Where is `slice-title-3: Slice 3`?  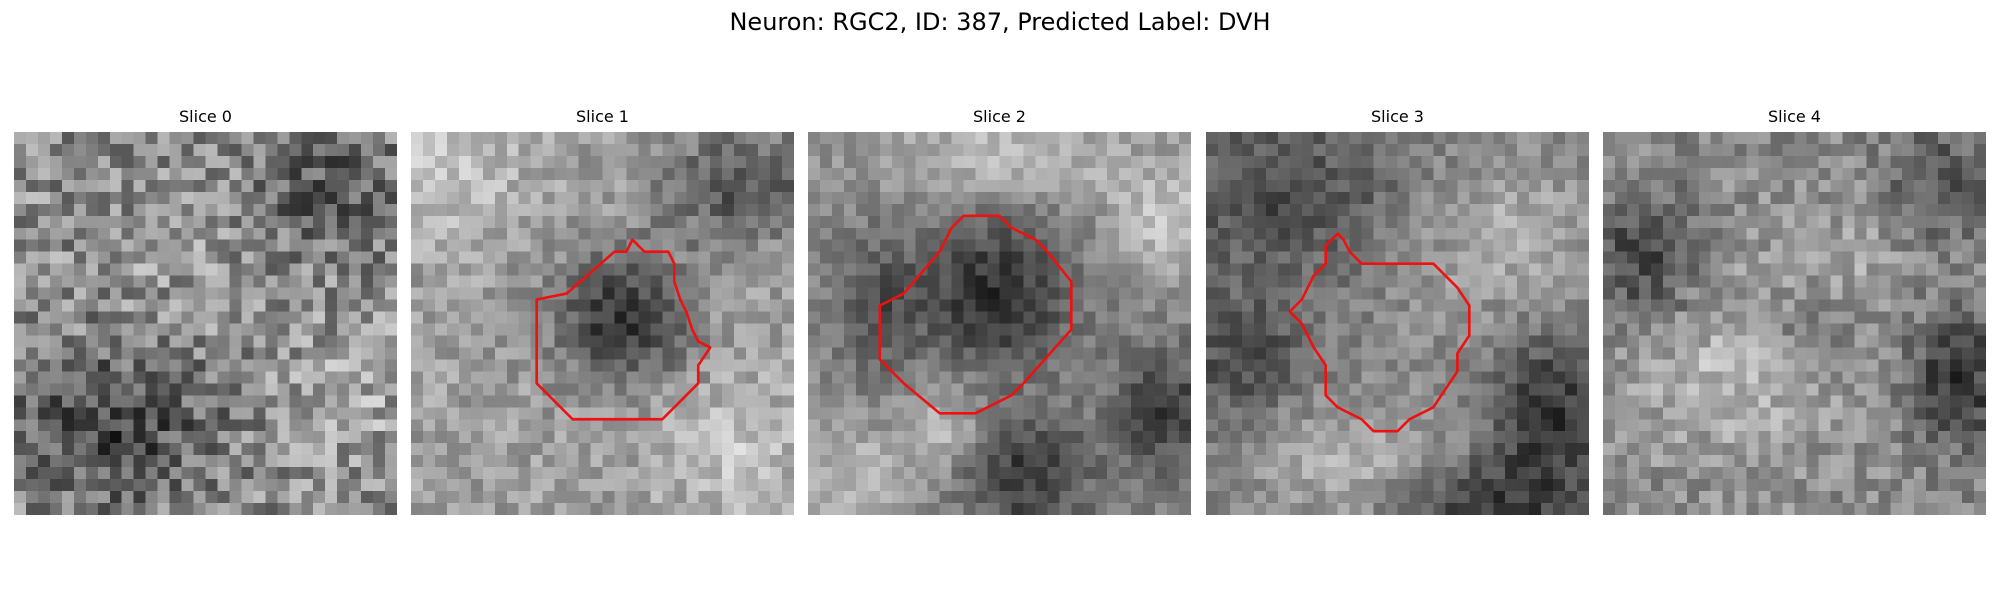 slice-title-3: Slice 3 is located at coordinates (1397, 117).